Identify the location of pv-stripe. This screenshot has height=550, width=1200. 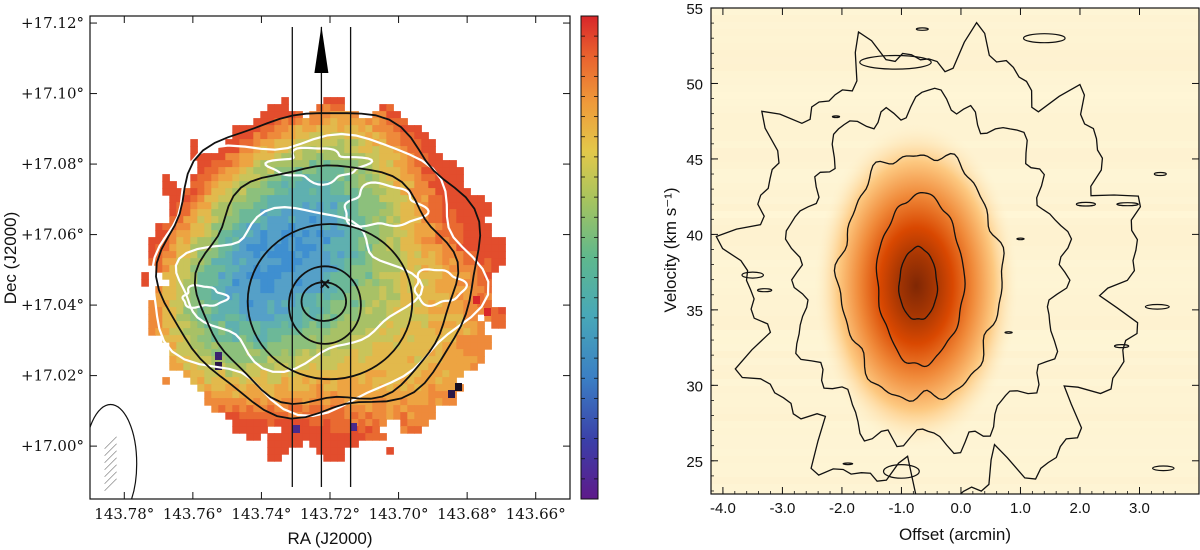
(955, 130).